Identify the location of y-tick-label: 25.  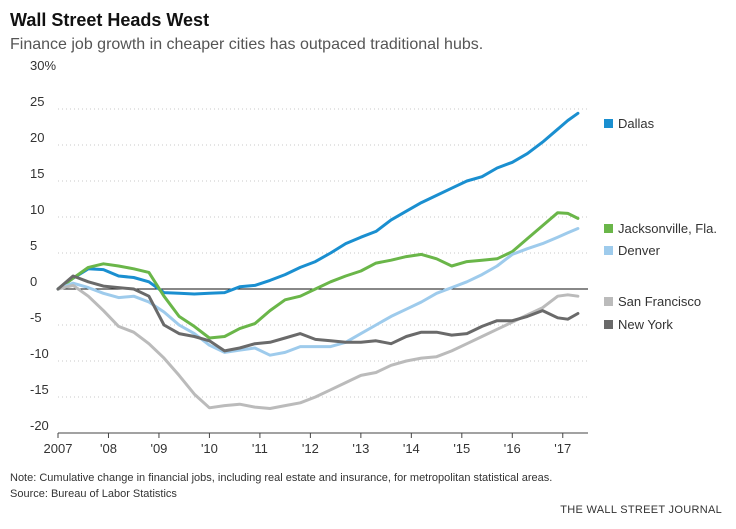
(37, 101).